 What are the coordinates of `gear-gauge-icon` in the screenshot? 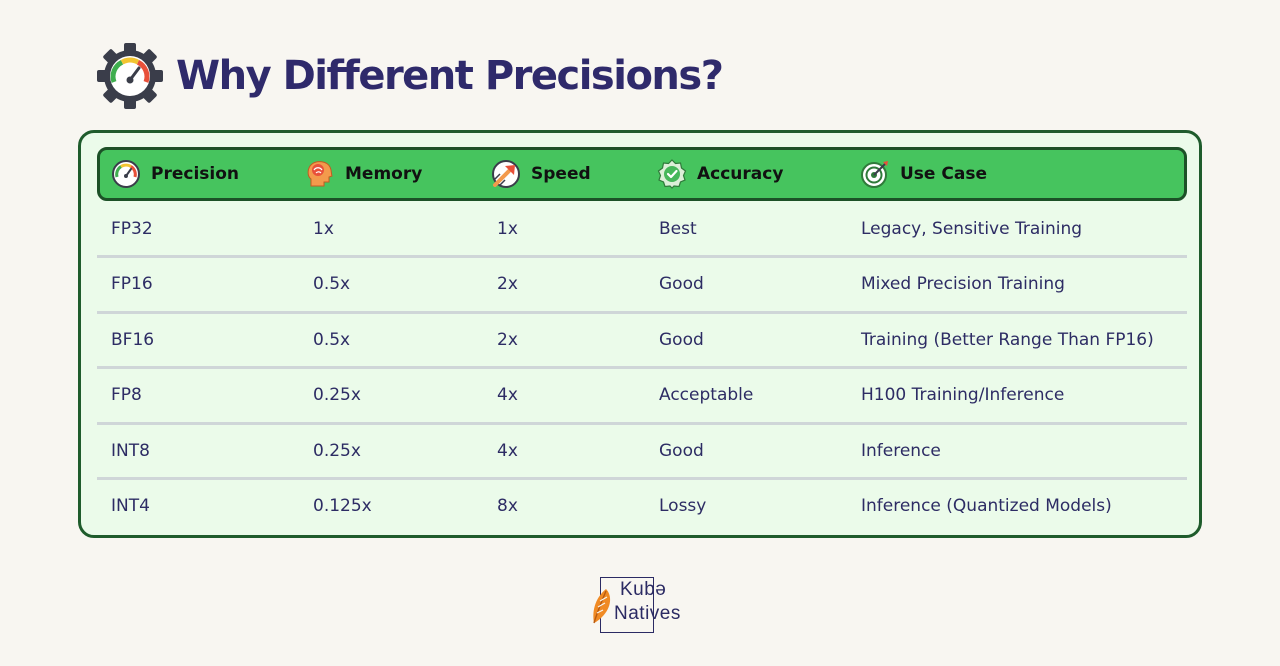 It's located at (130, 76).